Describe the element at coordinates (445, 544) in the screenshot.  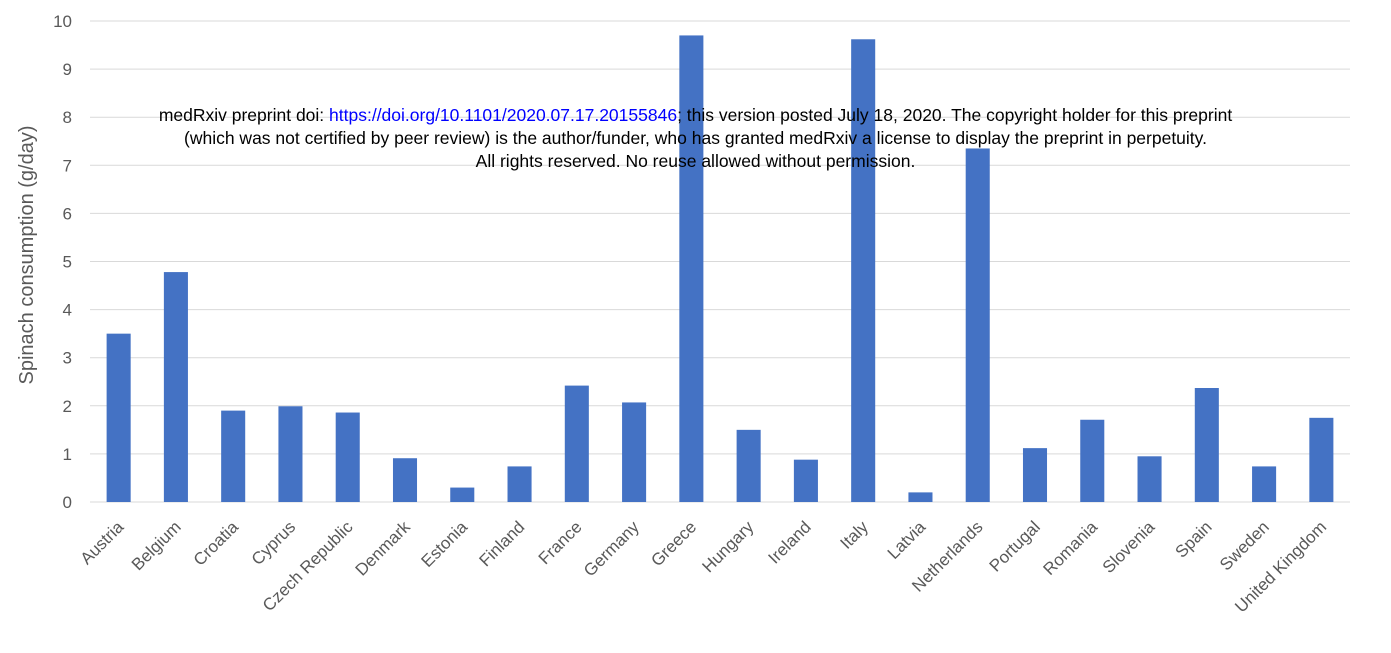
I see `x-tick-label: Estonia` at that location.